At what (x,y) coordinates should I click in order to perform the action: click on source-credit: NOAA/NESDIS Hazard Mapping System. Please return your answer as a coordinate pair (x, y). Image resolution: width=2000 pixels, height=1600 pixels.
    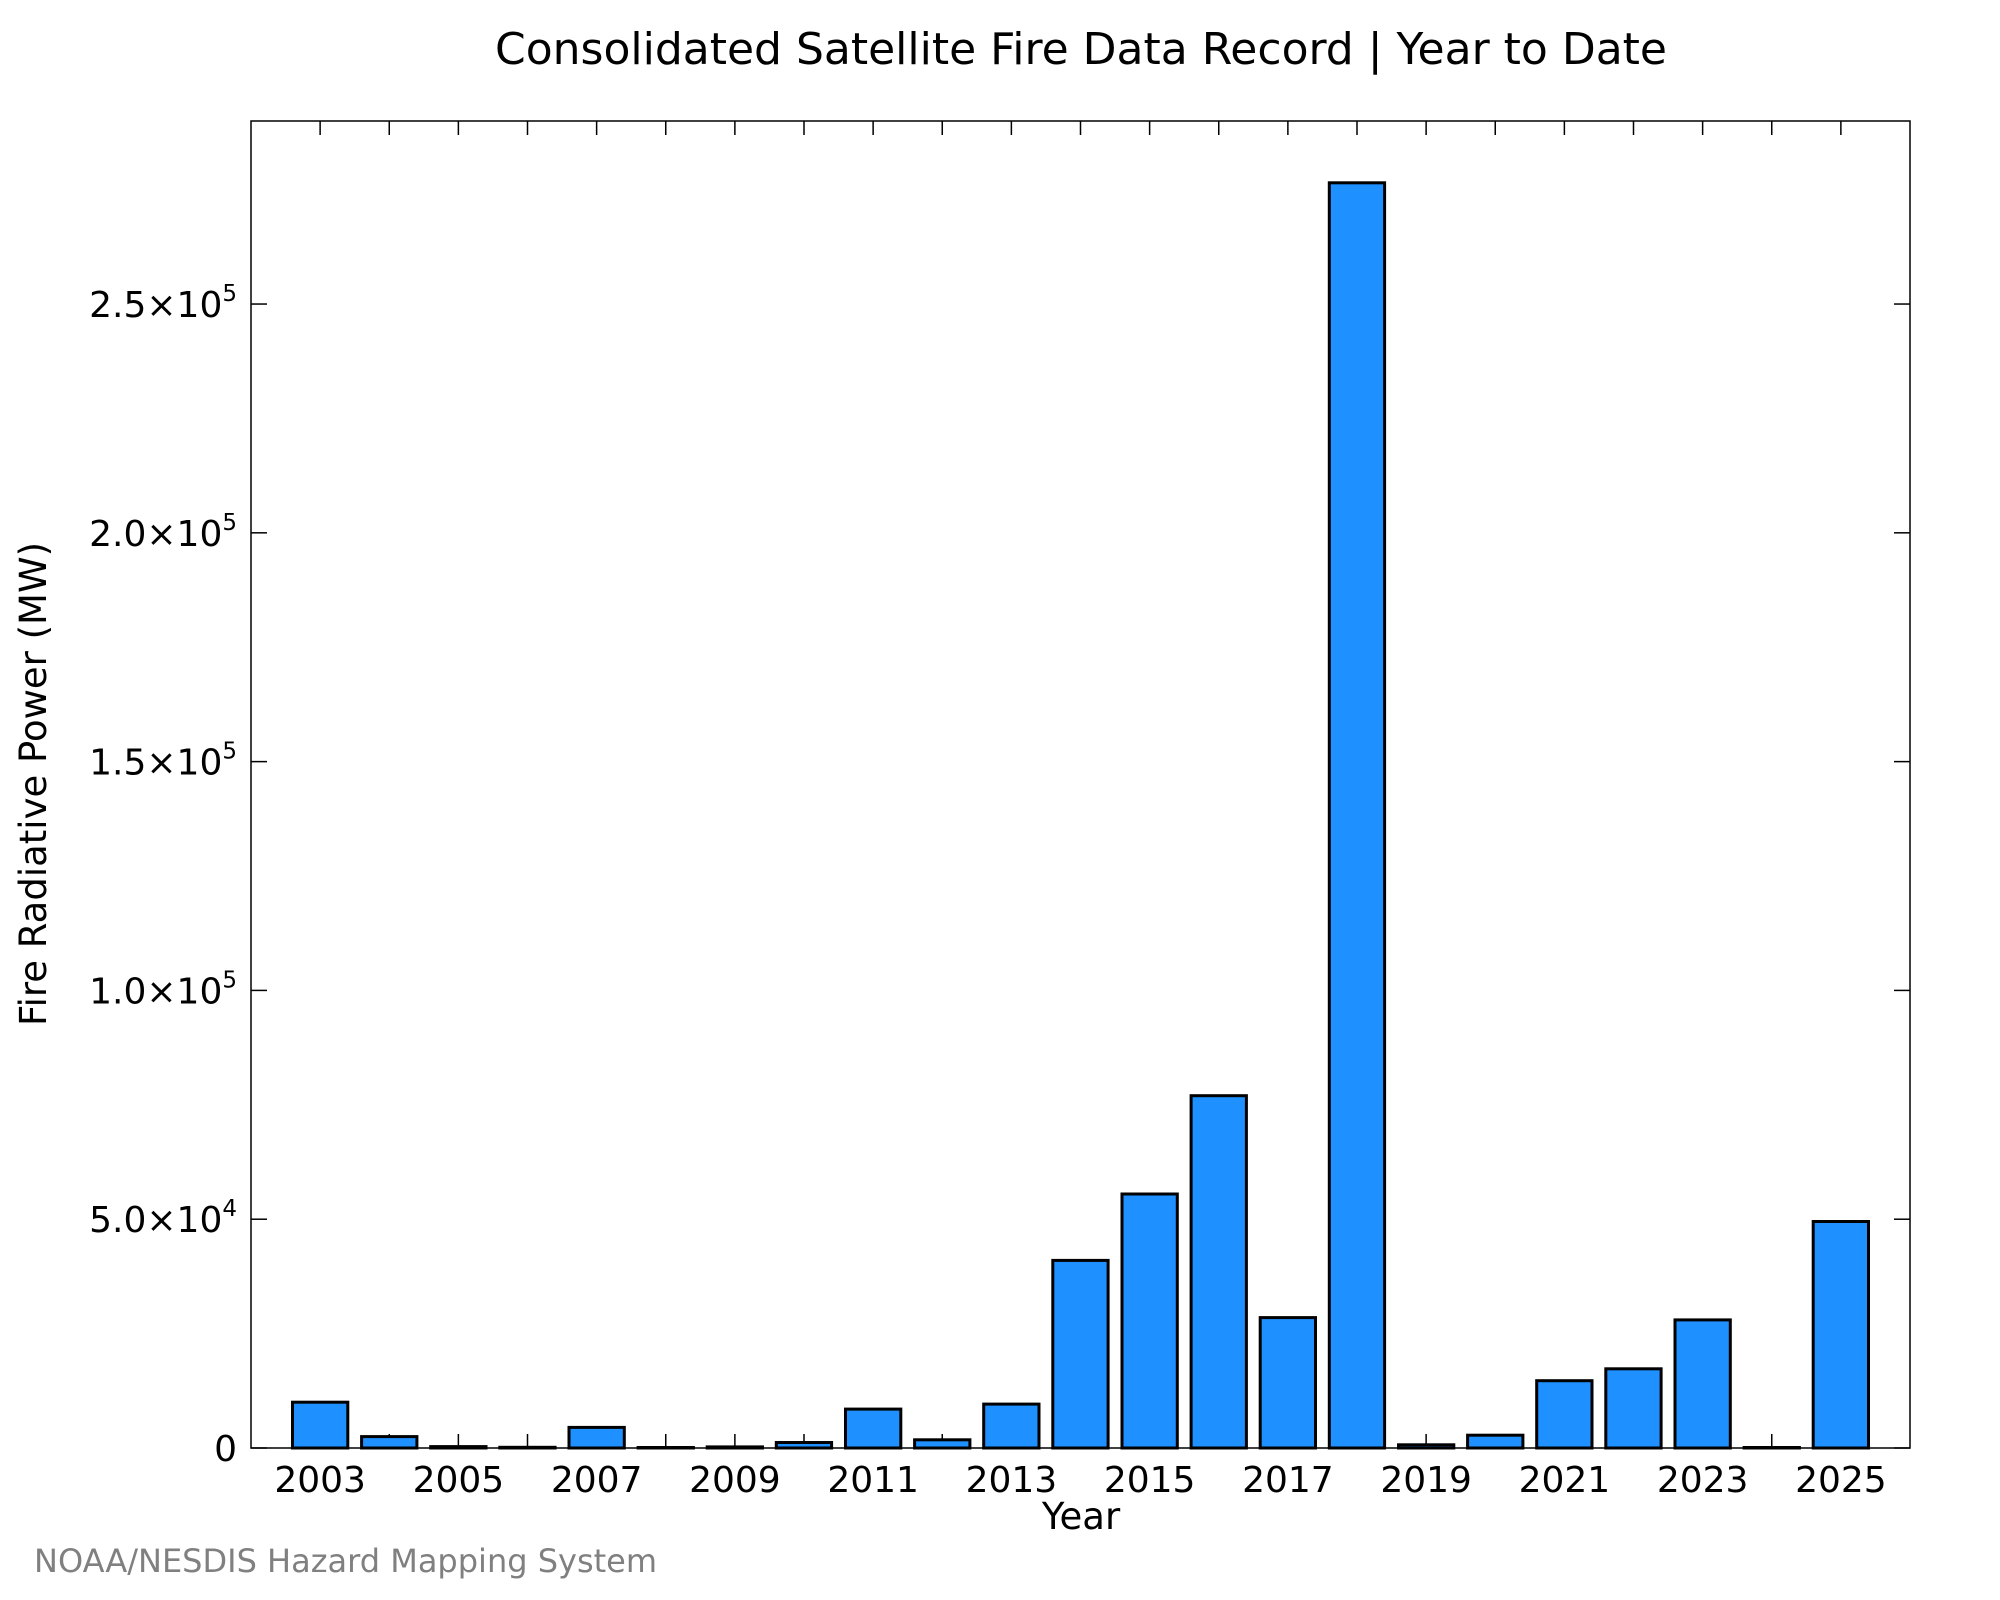
    Looking at the image, I should click on (345, 1561).